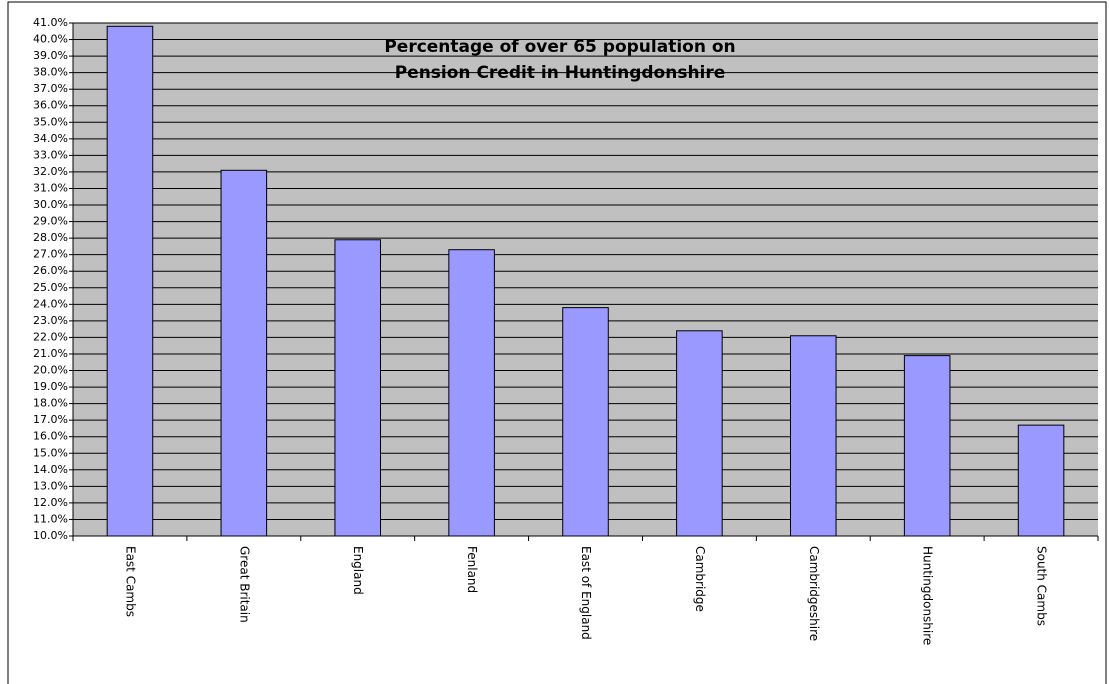 Image resolution: width=1109 pixels, height=684 pixels. What do you see at coordinates (50, 518) in the screenshot?
I see `y-tick-label: 11.0%` at bounding box center [50, 518].